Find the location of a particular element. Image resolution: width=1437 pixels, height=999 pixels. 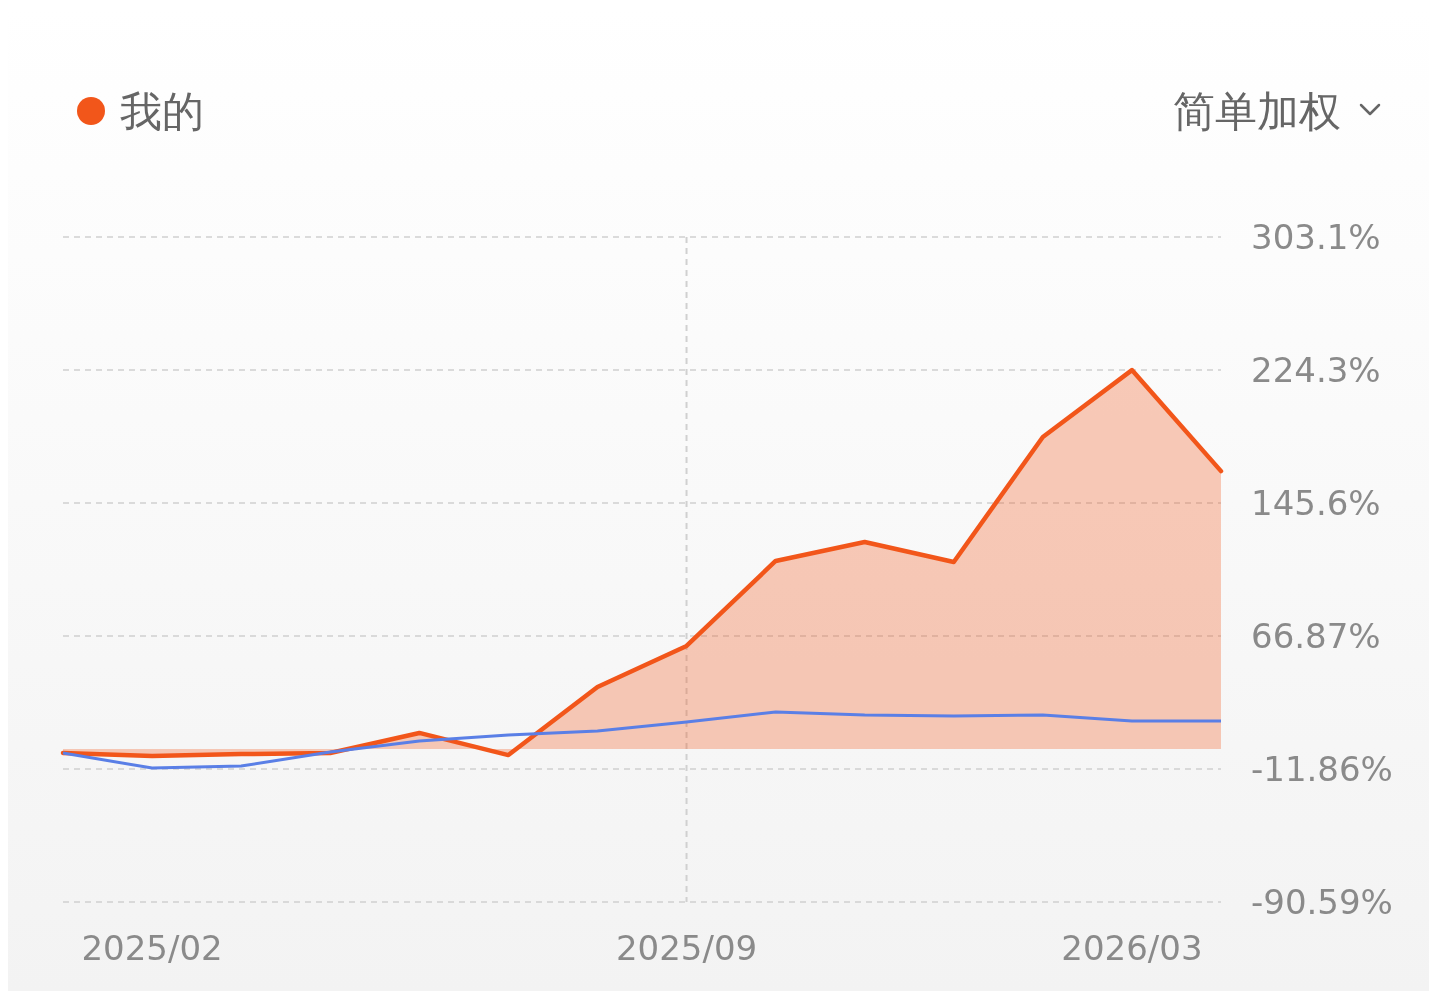

x-tick-label: 2026/03 is located at coordinates (1132, 948).